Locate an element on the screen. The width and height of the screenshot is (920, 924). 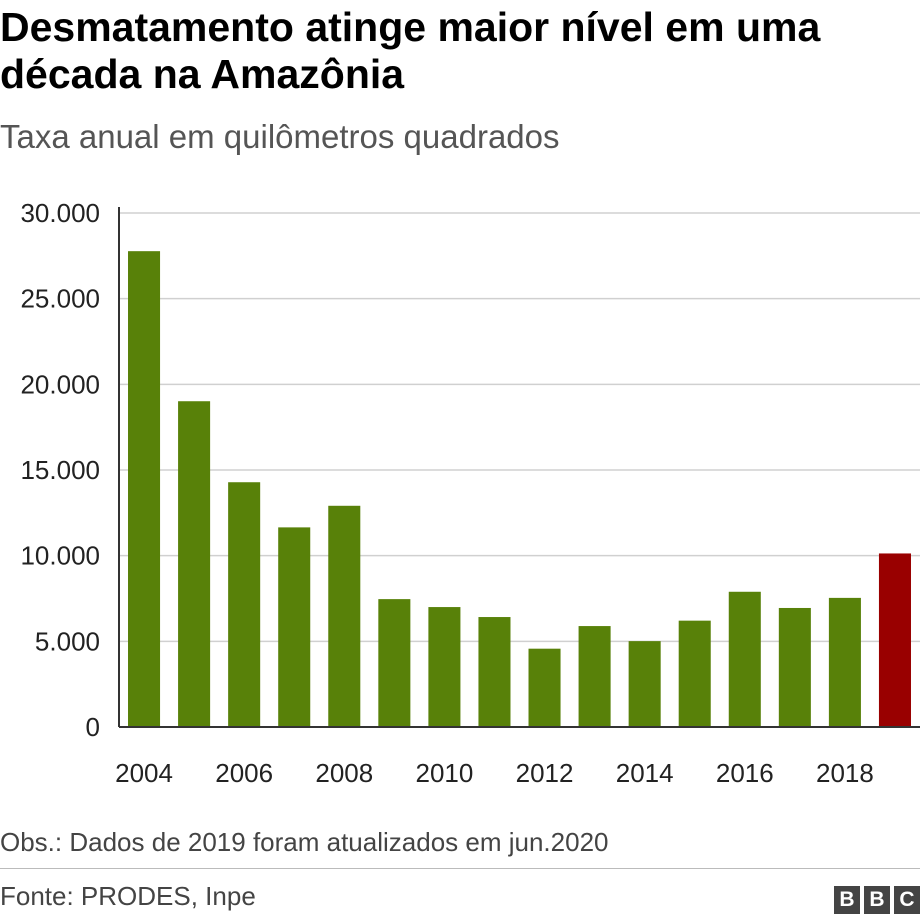
bar-2005 is located at coordinates (194, 564).